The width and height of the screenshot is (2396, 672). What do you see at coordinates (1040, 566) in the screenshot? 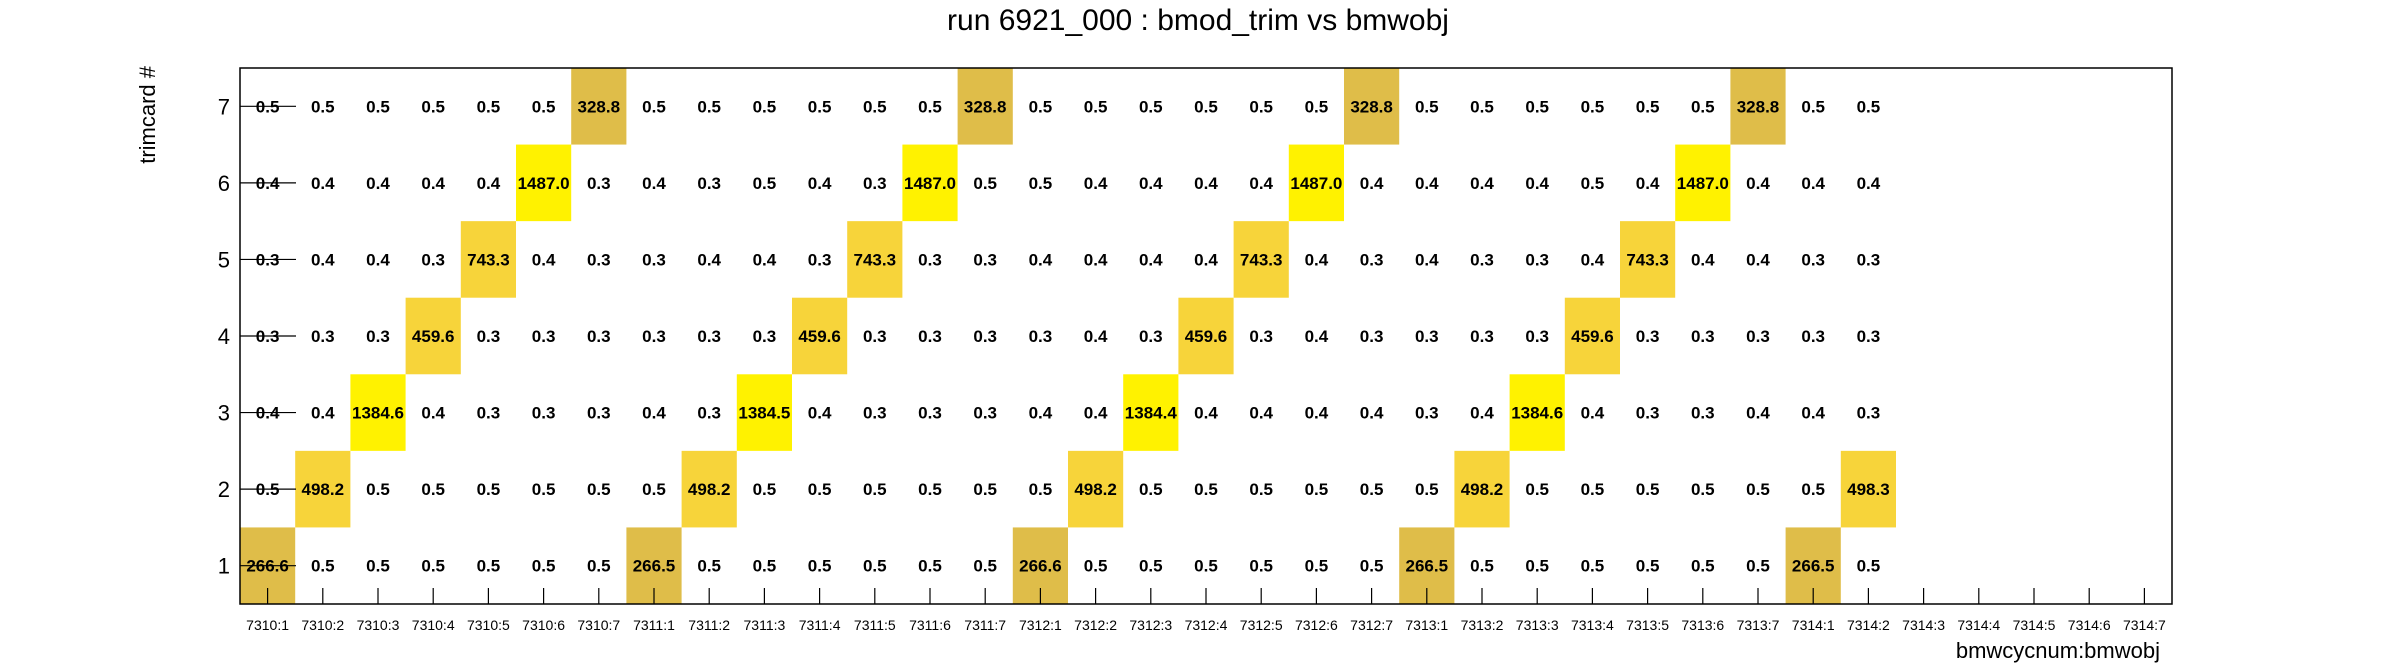
I see `cell-value-label: 266.6` at bounding box center [1040, 566].